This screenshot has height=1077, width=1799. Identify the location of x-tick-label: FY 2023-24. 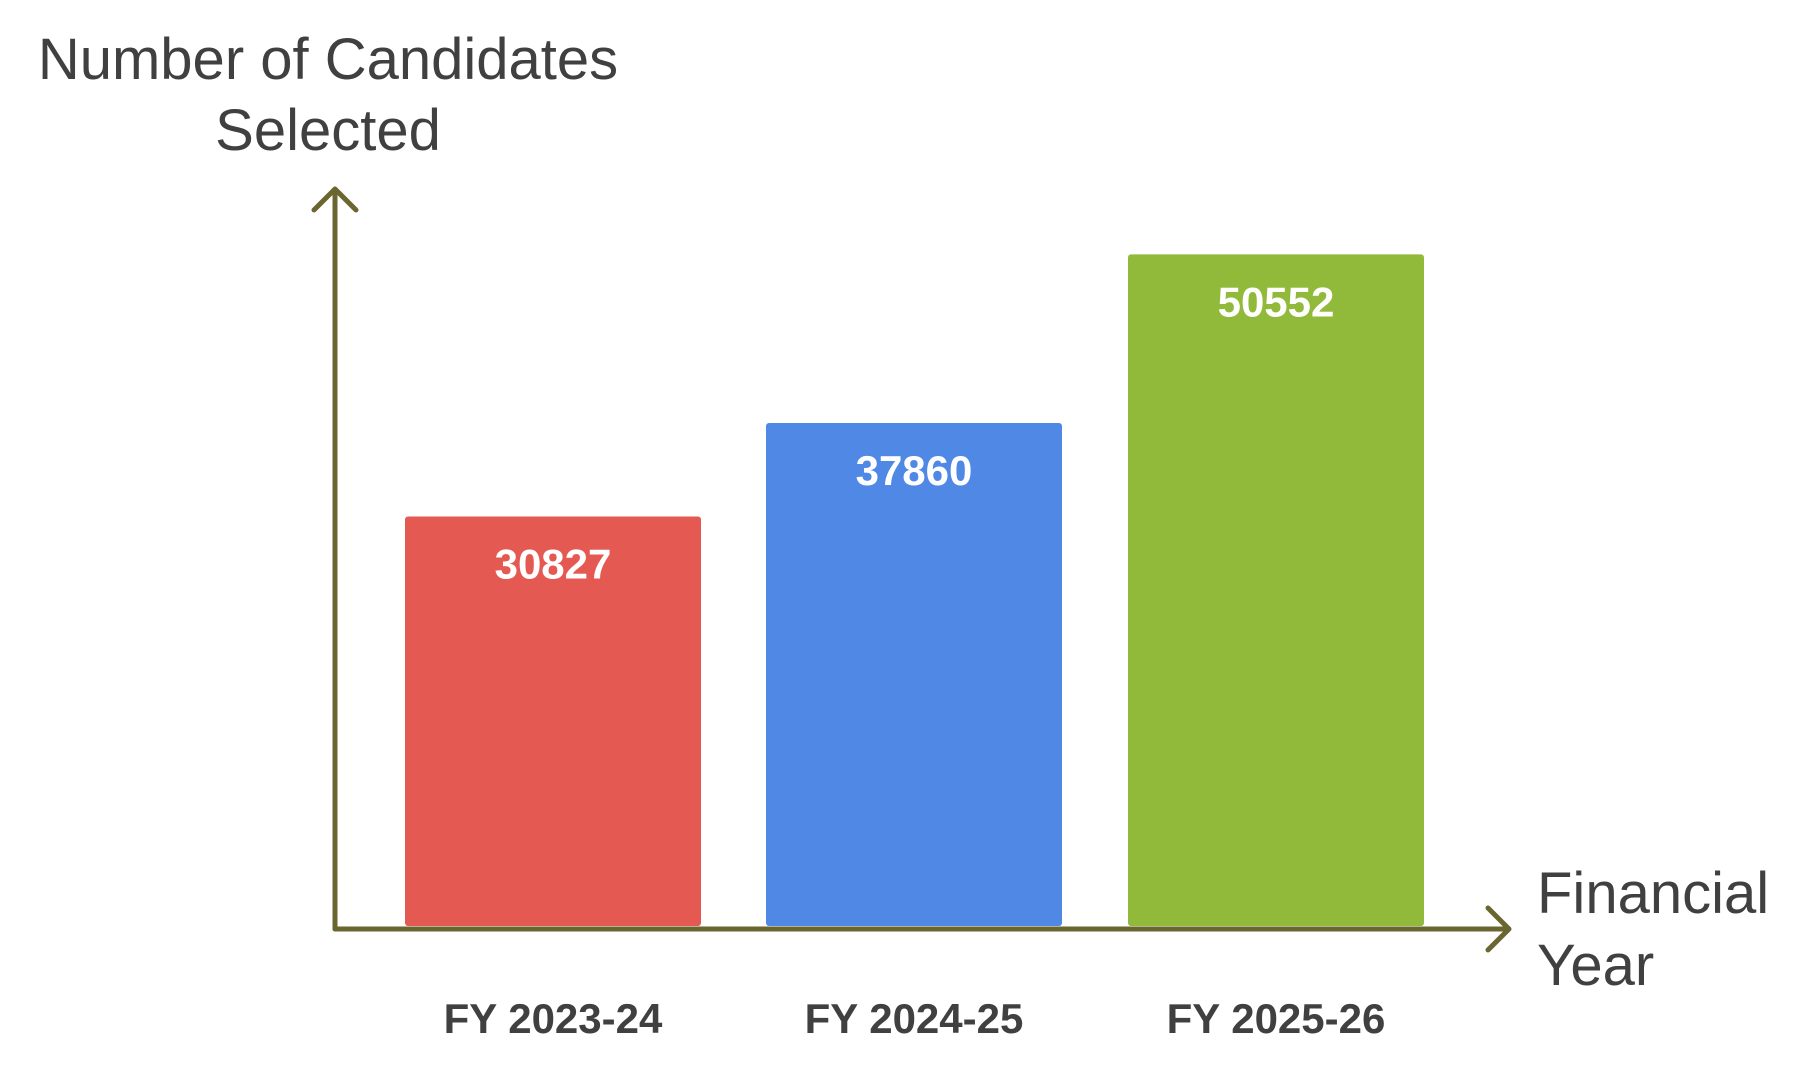
(553, 1018).